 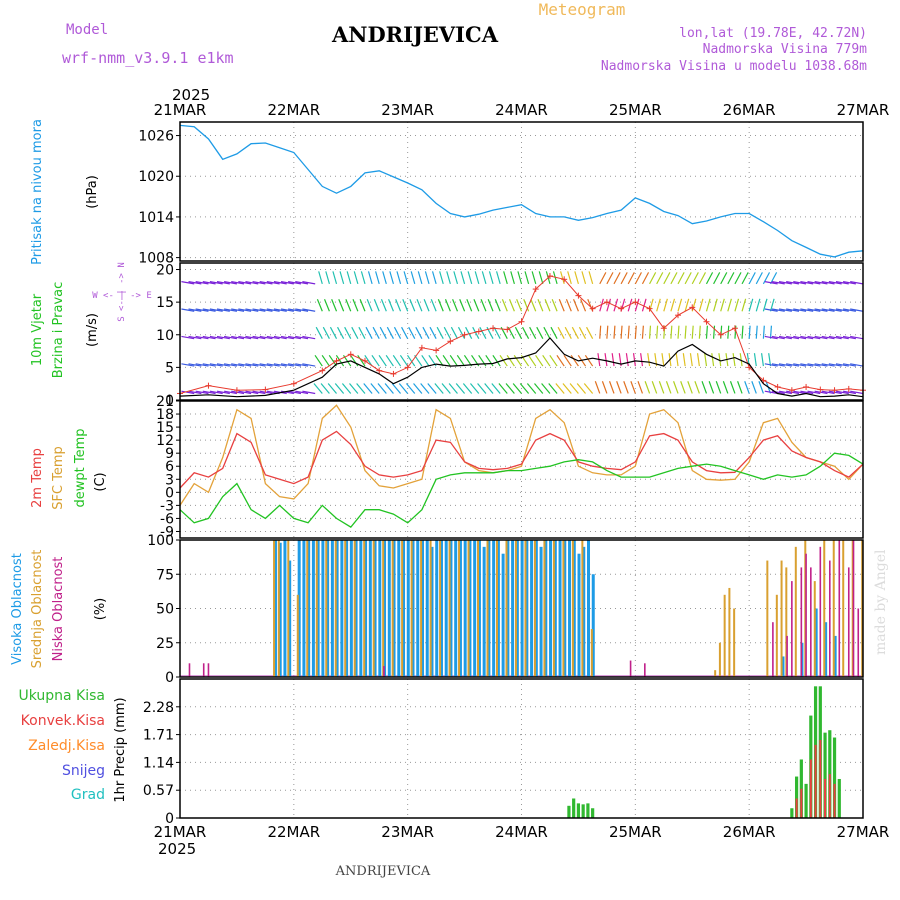 I want to click on model-name: wrf-nmm_v3.9.1 e1km, so click(x=148, y=58).